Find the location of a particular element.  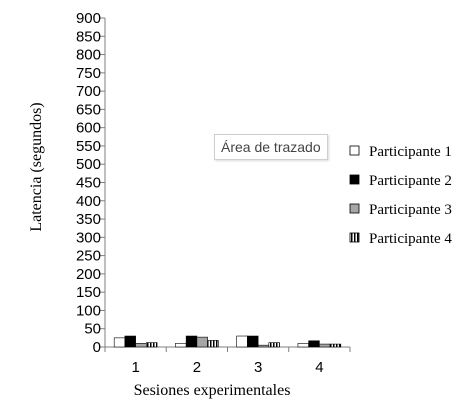

y-tick-label: 800 is located at coordinates (88, 55).